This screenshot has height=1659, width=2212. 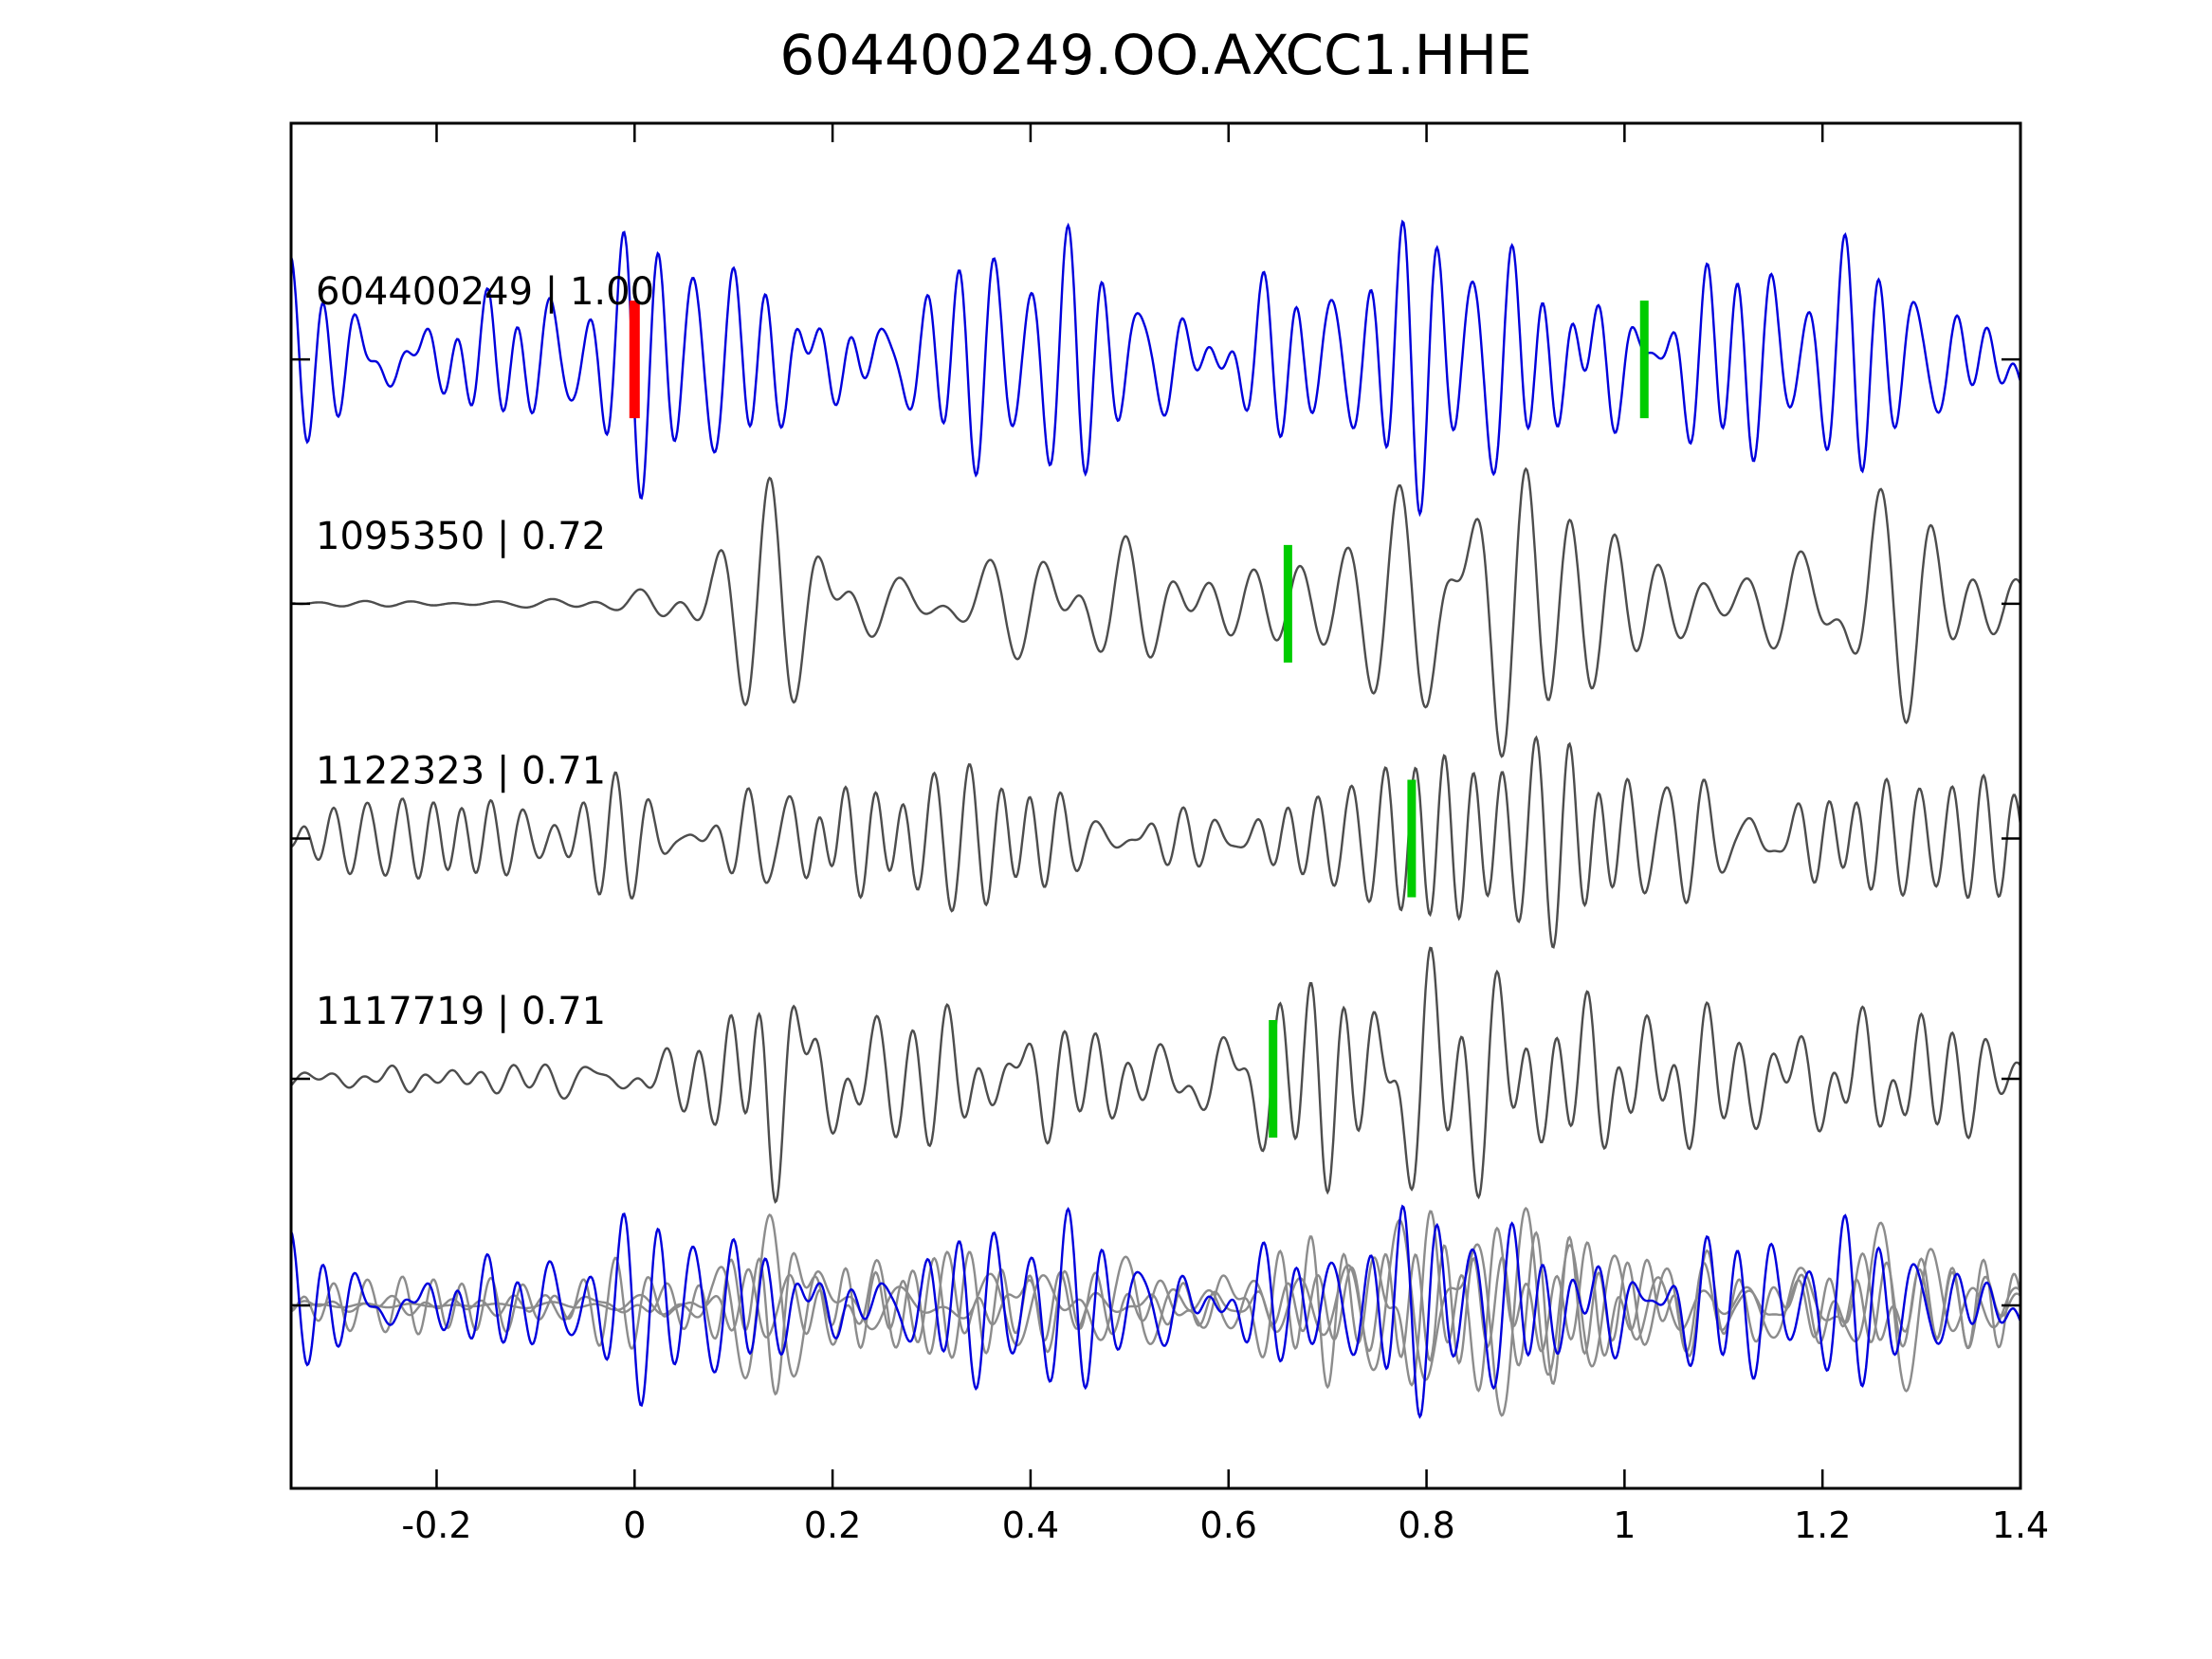 What do you see at coordinates (634, 1525) in the screenshot?
I see `x-tick-label: 0` at bounding box center [634, 1525].